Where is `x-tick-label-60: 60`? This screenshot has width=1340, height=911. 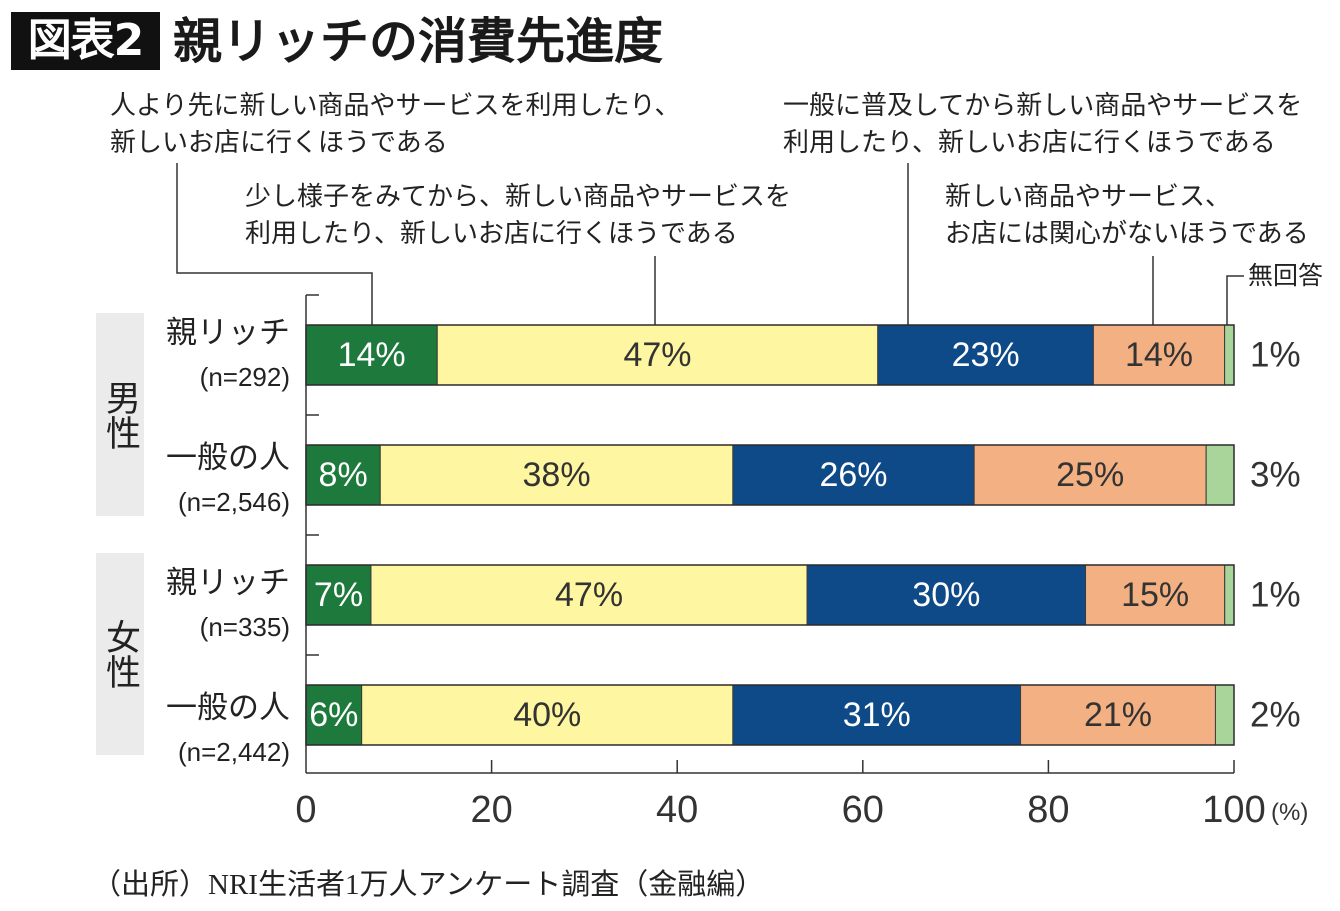 x-tick-label-60: 60 is located at coordinates (863, 810).